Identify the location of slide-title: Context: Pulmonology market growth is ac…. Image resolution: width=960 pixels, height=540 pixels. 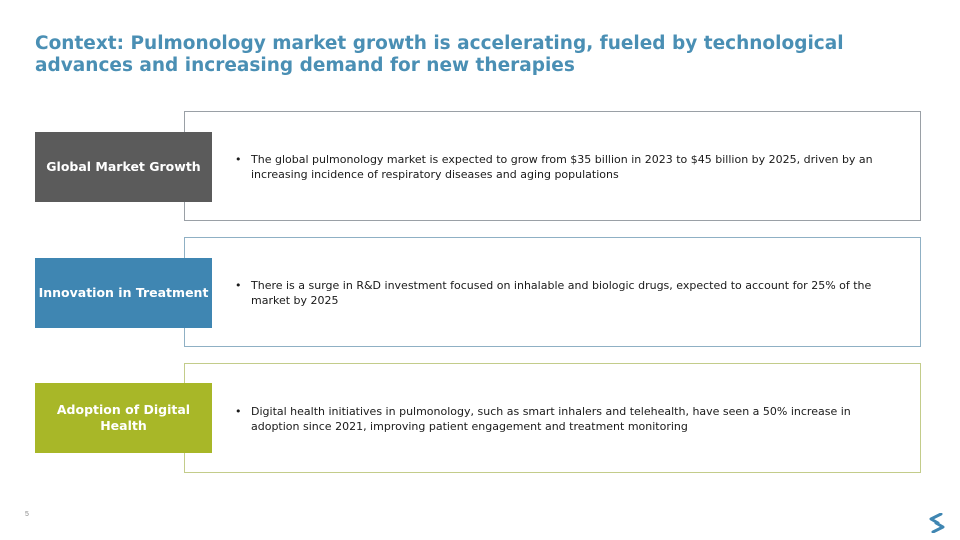
(439, 54).